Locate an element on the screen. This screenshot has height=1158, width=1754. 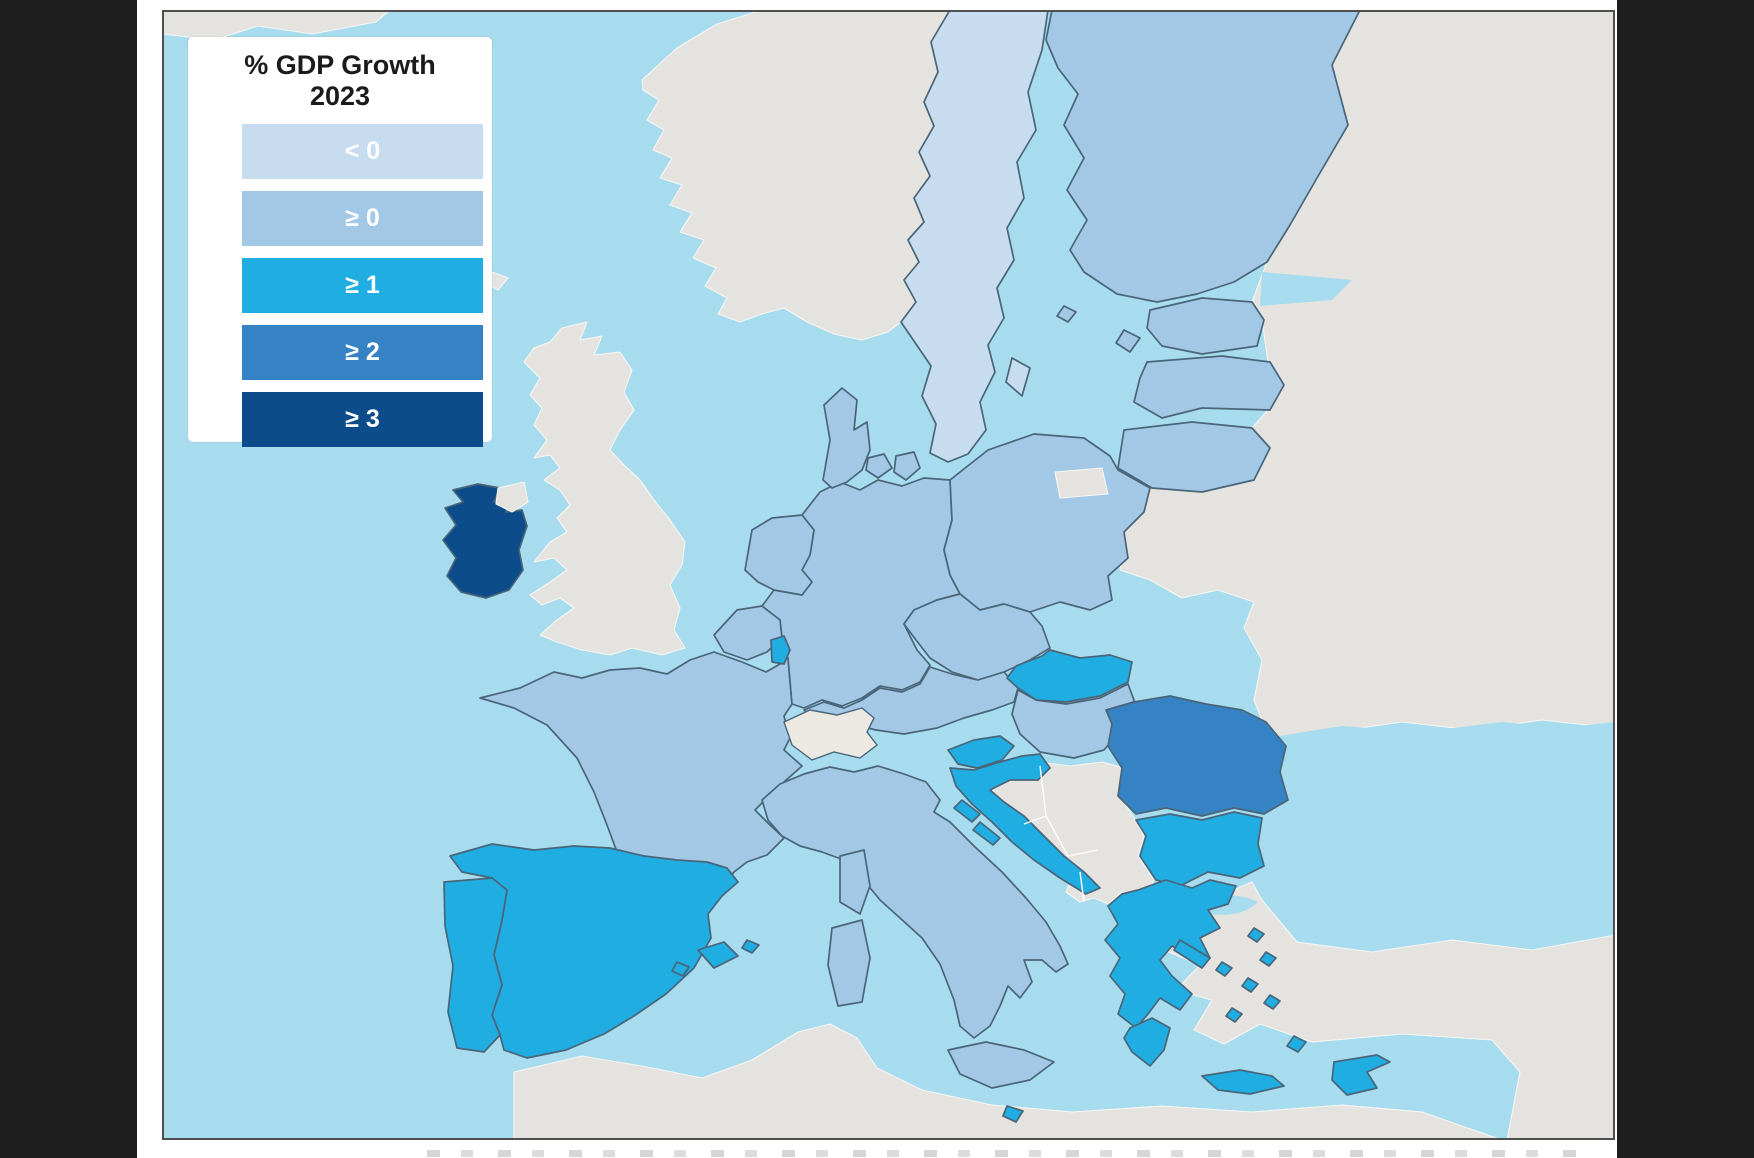
country-greece is located at coordinates (1170, 954).